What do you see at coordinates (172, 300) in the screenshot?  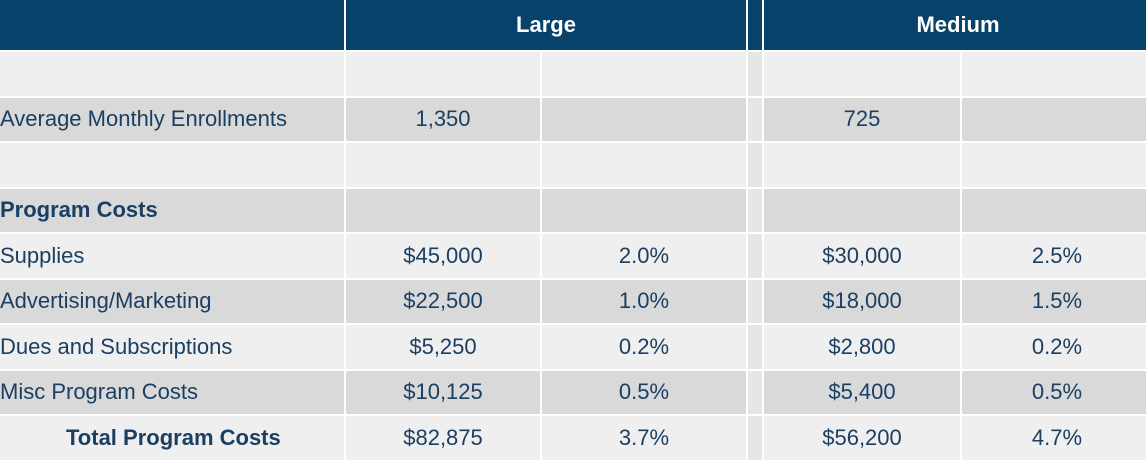 I see `row-label: Advertising/Marketing` at bounding box center [172, 300].